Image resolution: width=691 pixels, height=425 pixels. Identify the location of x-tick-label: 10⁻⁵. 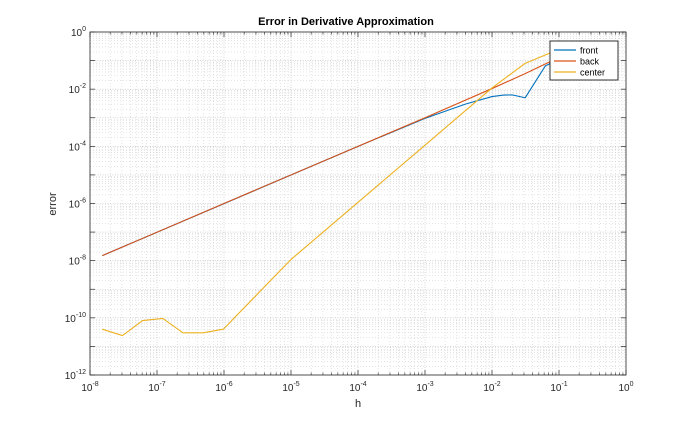
(290, 387).